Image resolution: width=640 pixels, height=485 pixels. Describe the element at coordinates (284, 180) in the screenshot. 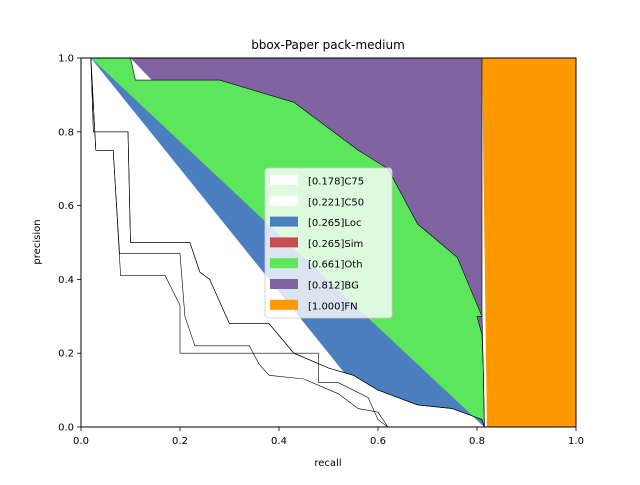

I see `legend-swatch-c75` at that location.